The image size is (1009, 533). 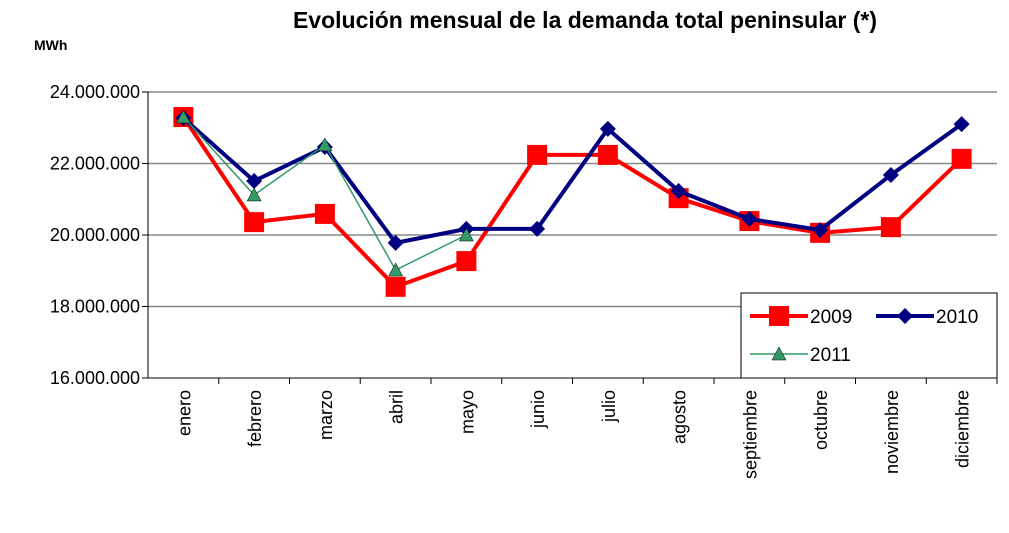 I want to click on x-tick-label: mayo, so click(x=467, y=412).